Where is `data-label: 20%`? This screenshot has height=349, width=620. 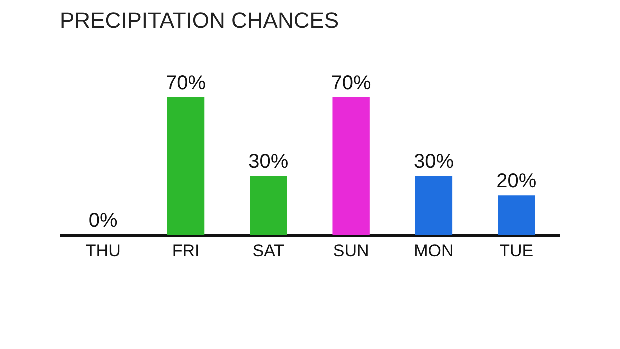
data-label: 20% is located at coordinates (516, 181).